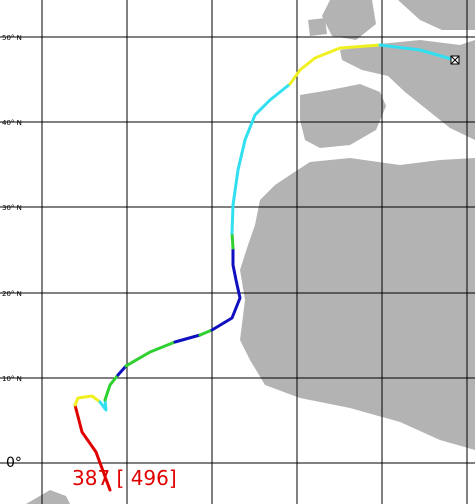 The image size is (475, 504). I want to click on britain, so click(349, 20).